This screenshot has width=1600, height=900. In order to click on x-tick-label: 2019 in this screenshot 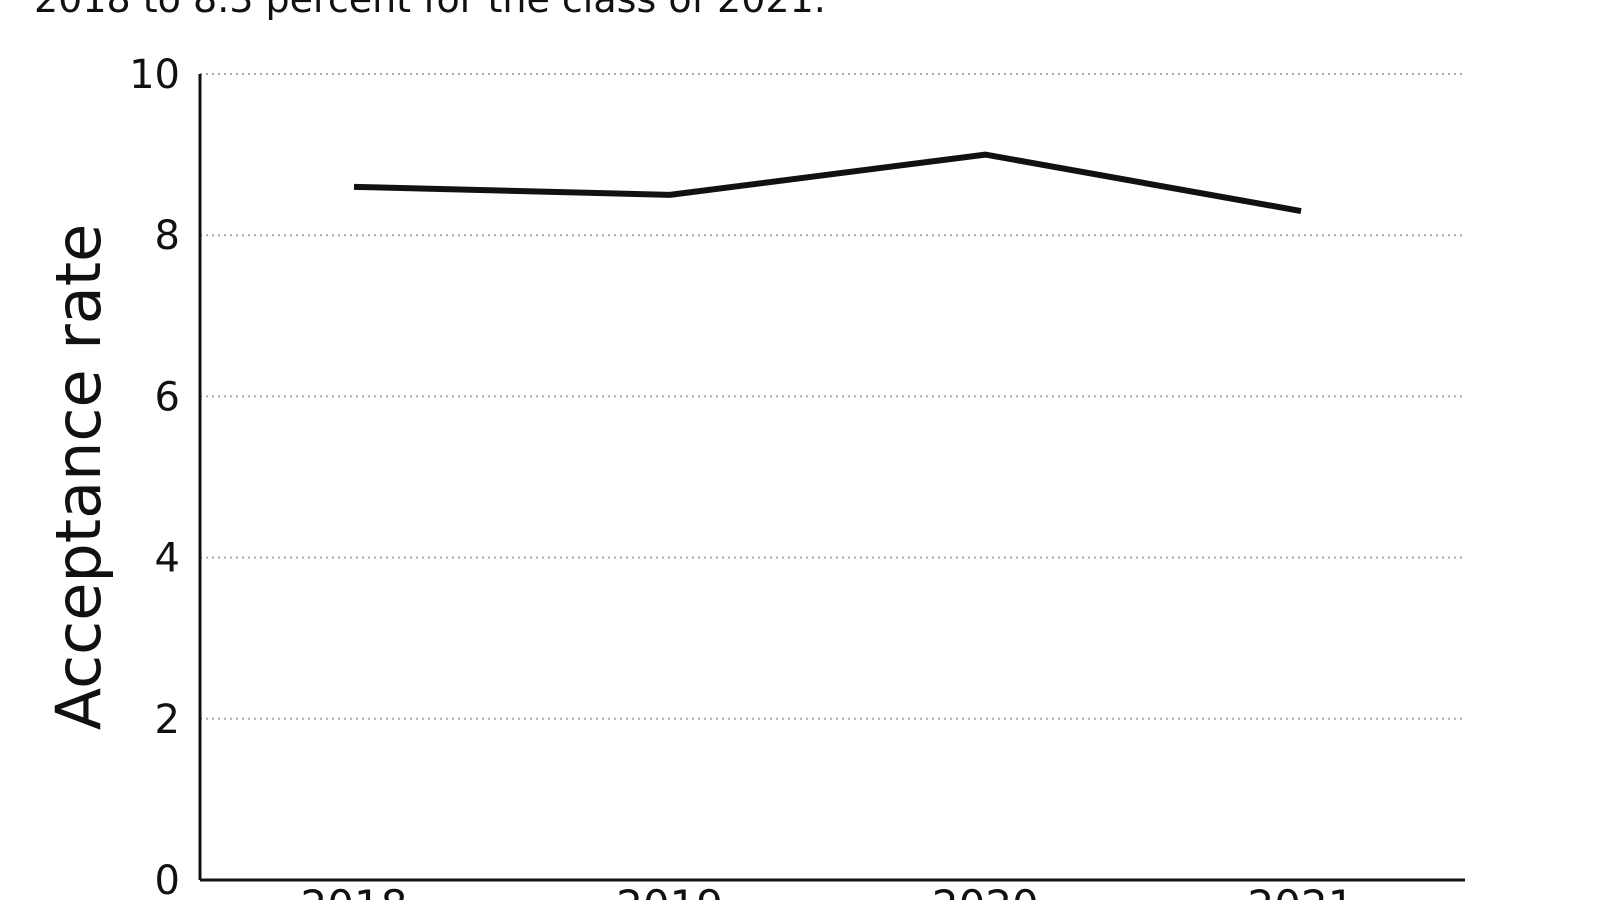, I will do `click(669, 890)`.